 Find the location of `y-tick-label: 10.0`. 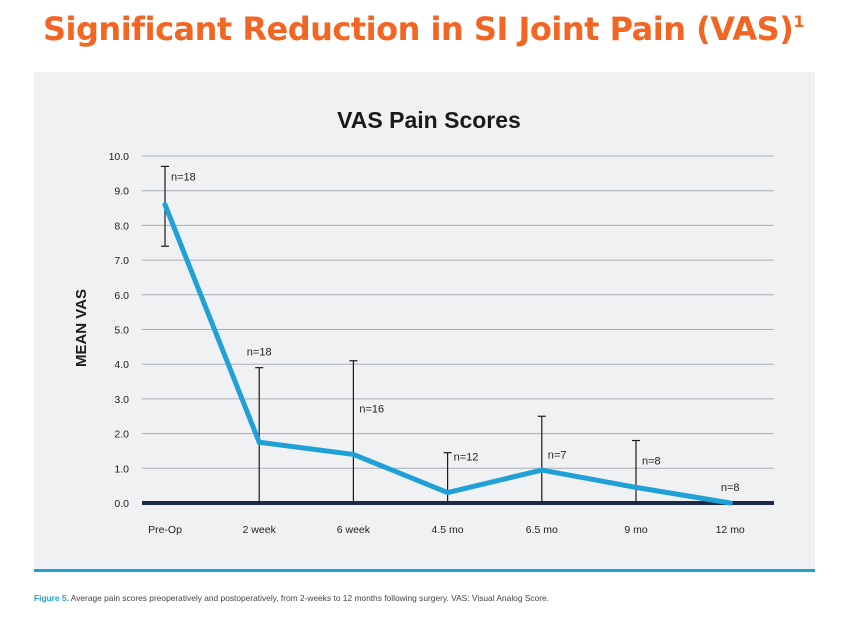

y-tick-label: 10.0 is located at coordinates (119, 157).